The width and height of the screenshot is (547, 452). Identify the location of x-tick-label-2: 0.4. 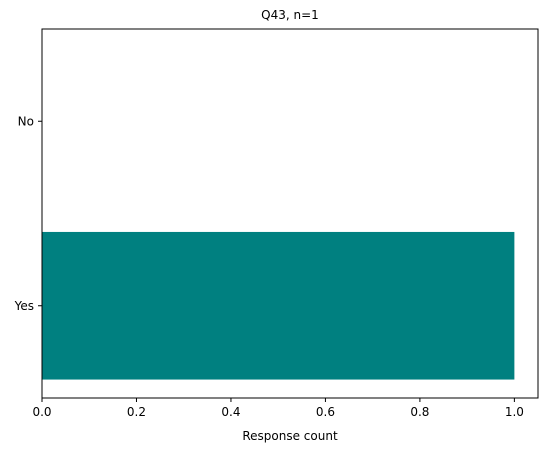
(230, 412).